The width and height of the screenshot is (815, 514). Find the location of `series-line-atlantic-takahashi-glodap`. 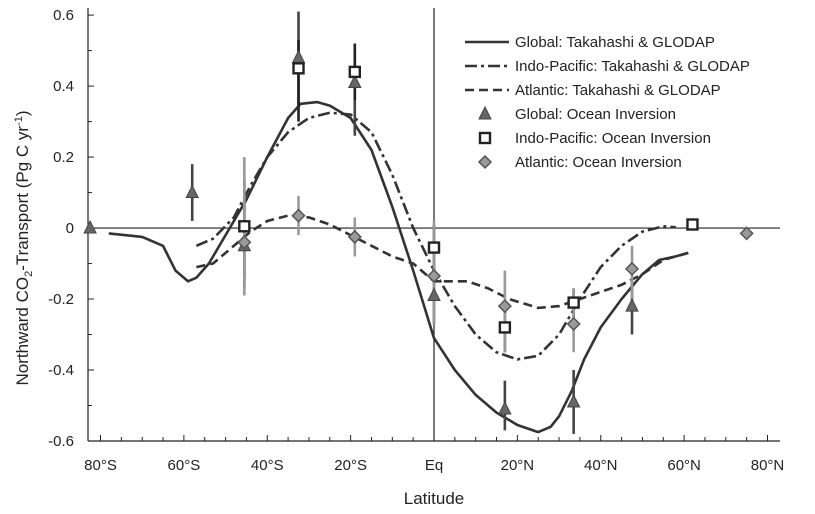

series-line-atlantic-takahashi-glodap is located at coordinates (442, 262).